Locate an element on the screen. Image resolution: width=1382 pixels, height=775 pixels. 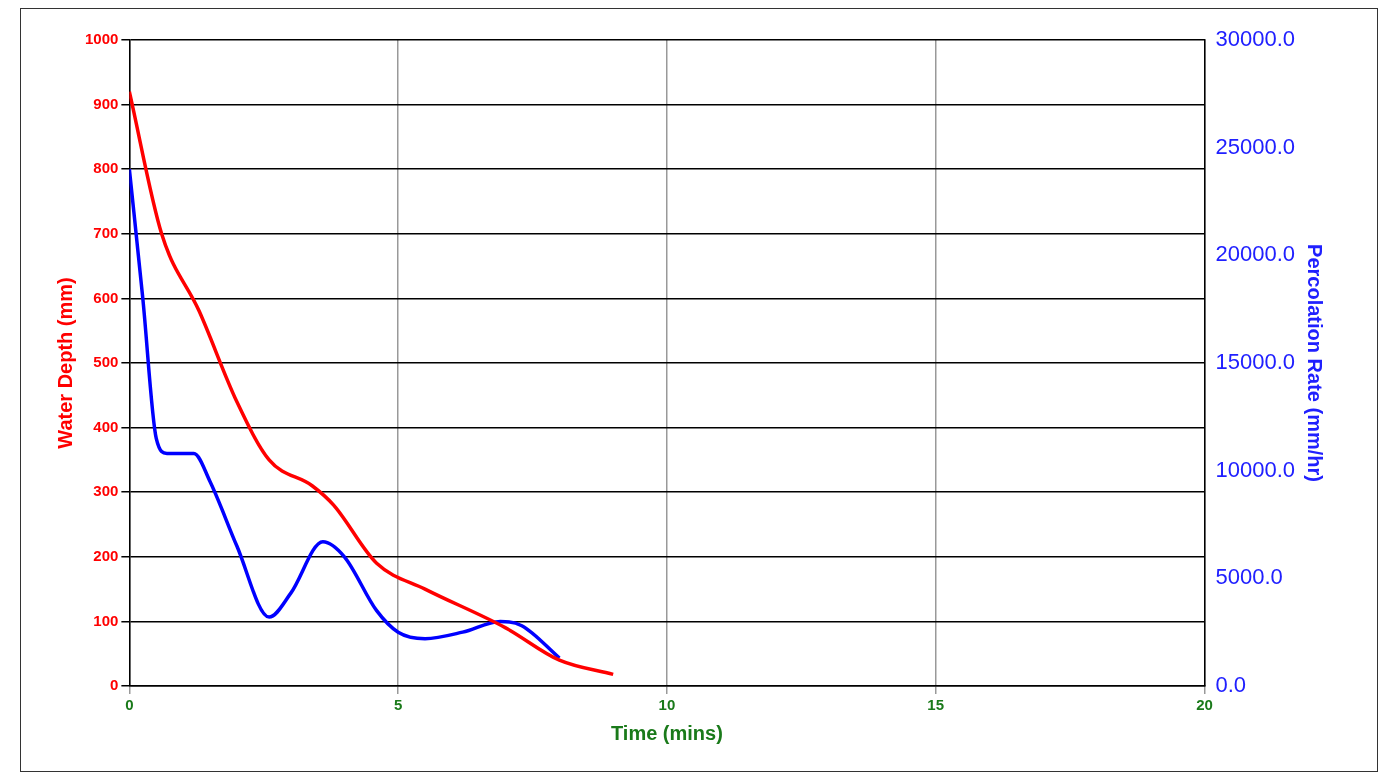
y-tick-label: 200 is located at coordinates (106, 555).